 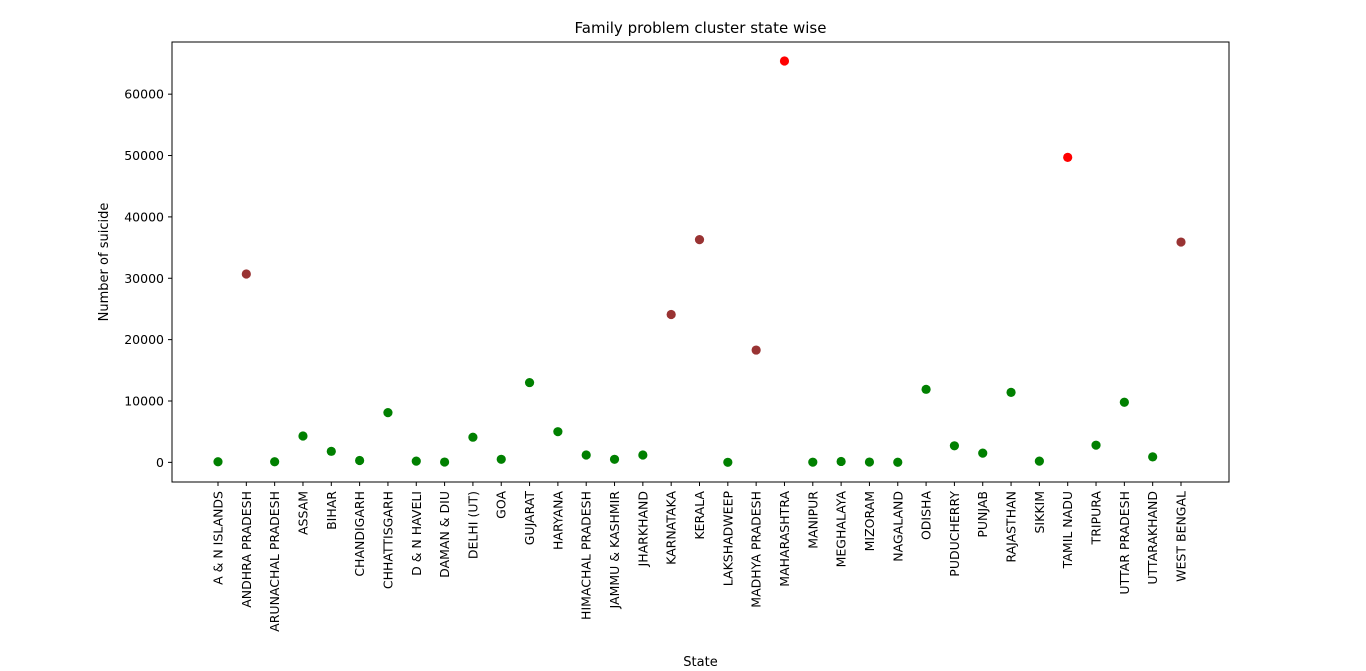 What do you see at coordinates (586, 555) in the screenshot?
I see `x-tick-label: HIMACHAL PRADESH` at bounding box center [586, 555].